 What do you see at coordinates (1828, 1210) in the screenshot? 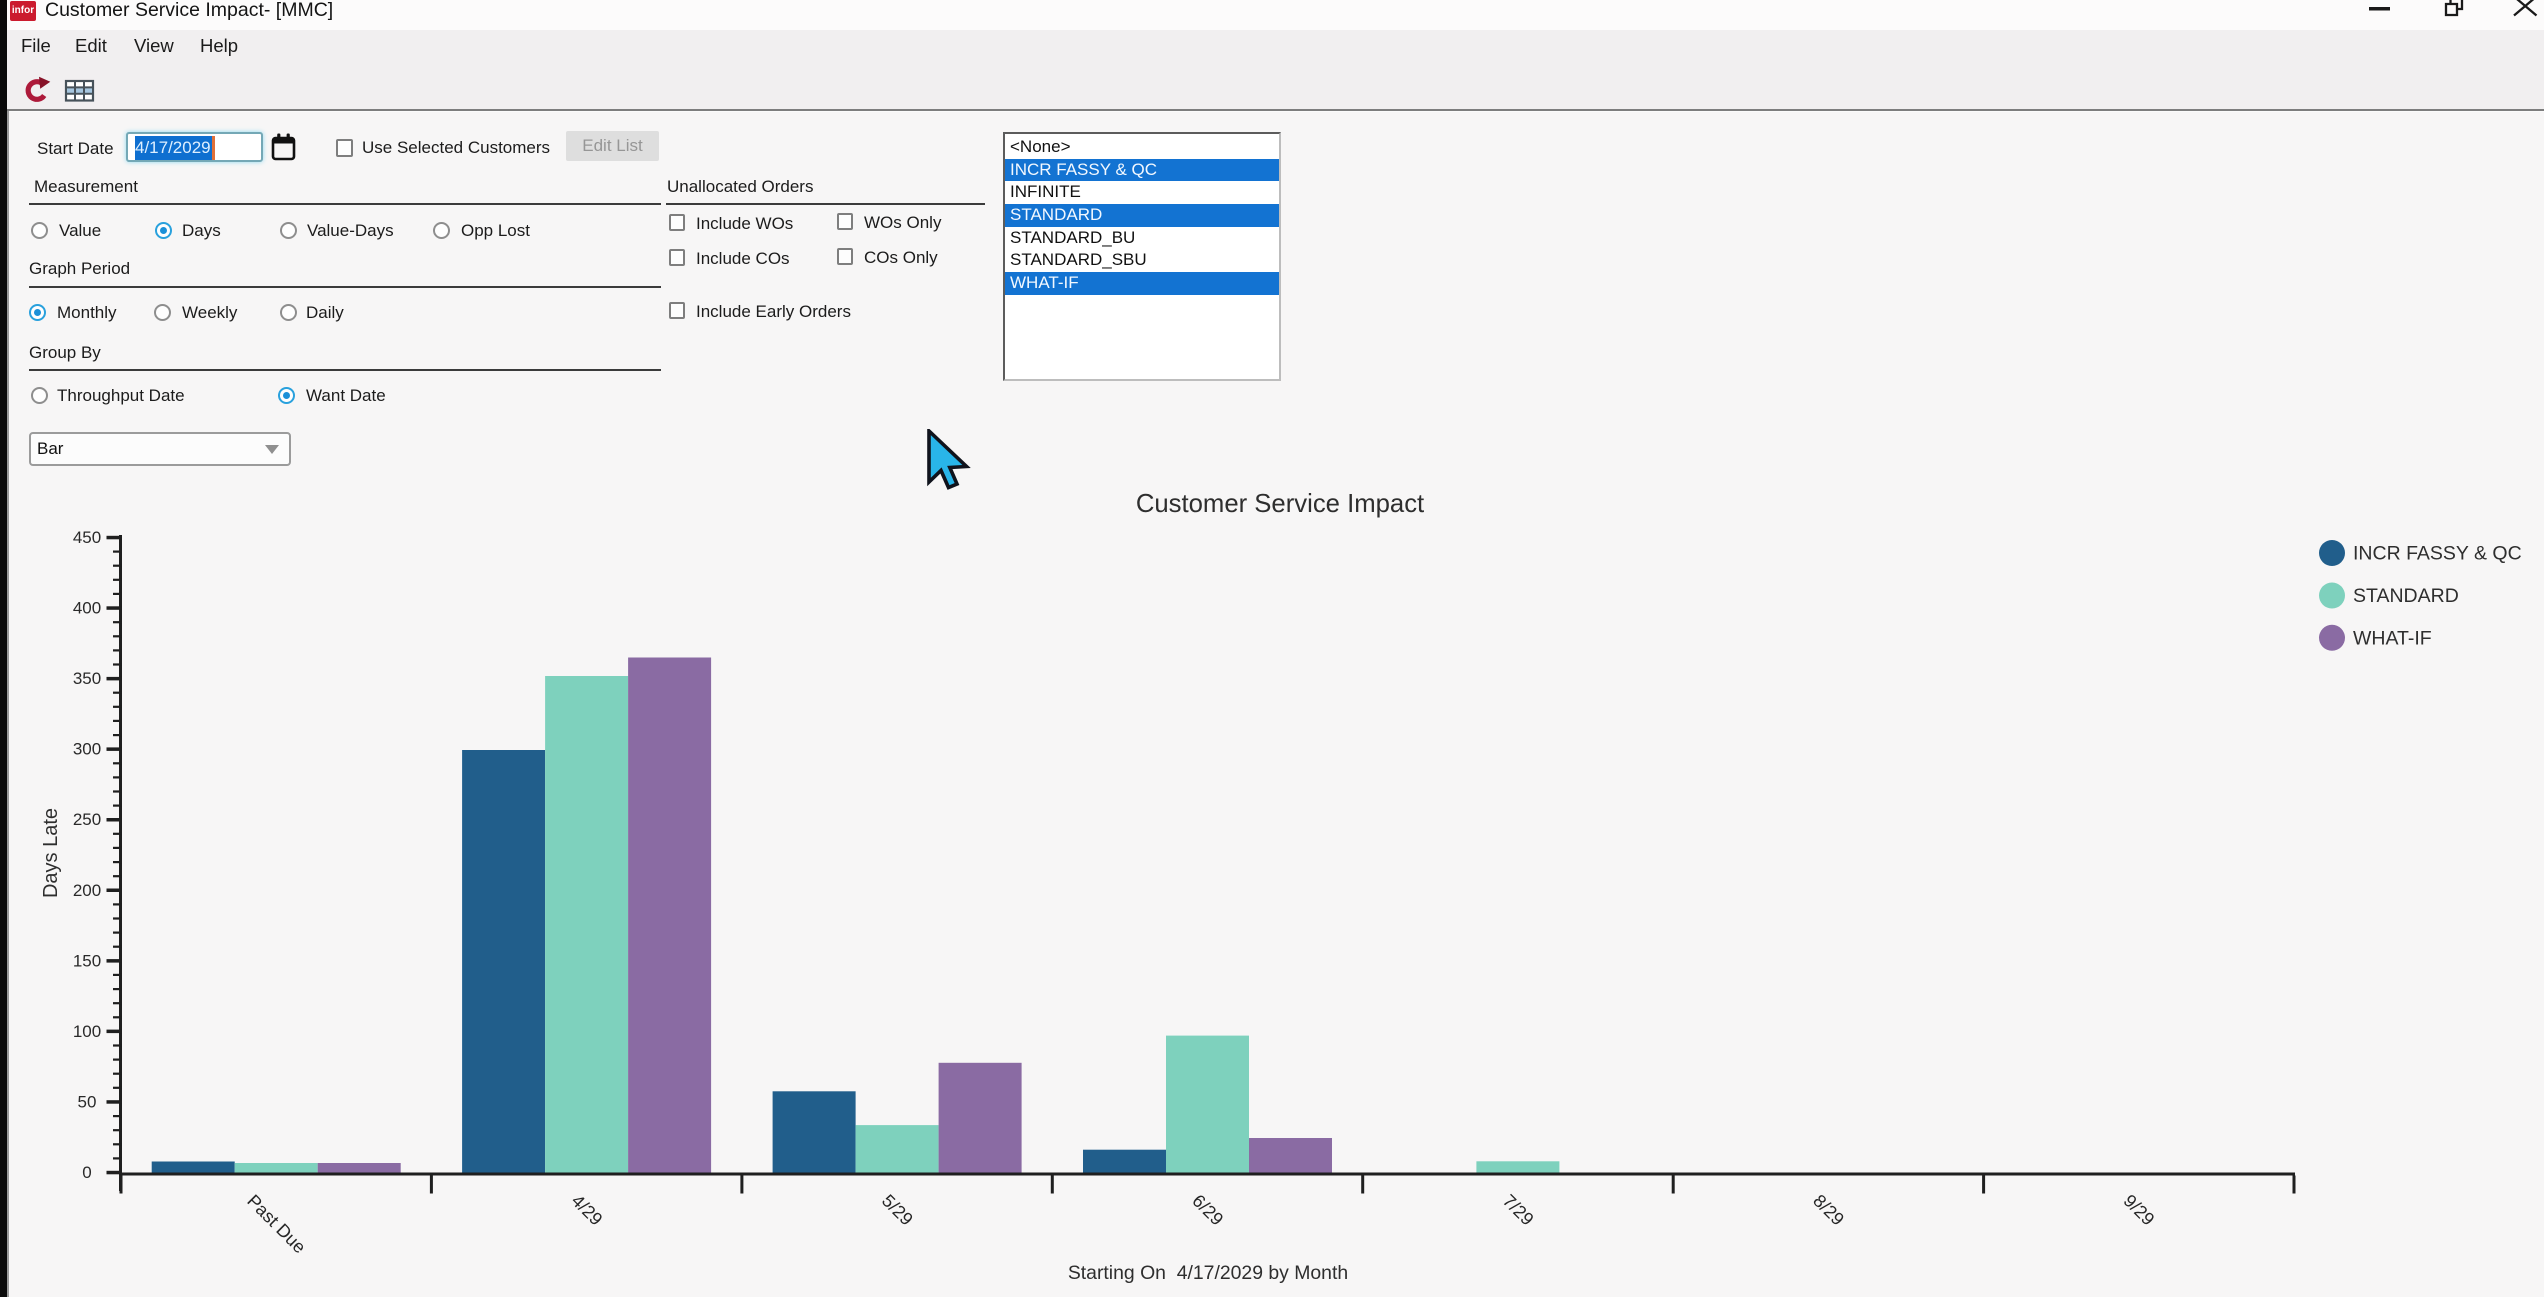
I see `svg-text: 8/29` at bounding box center [1828, 1210].